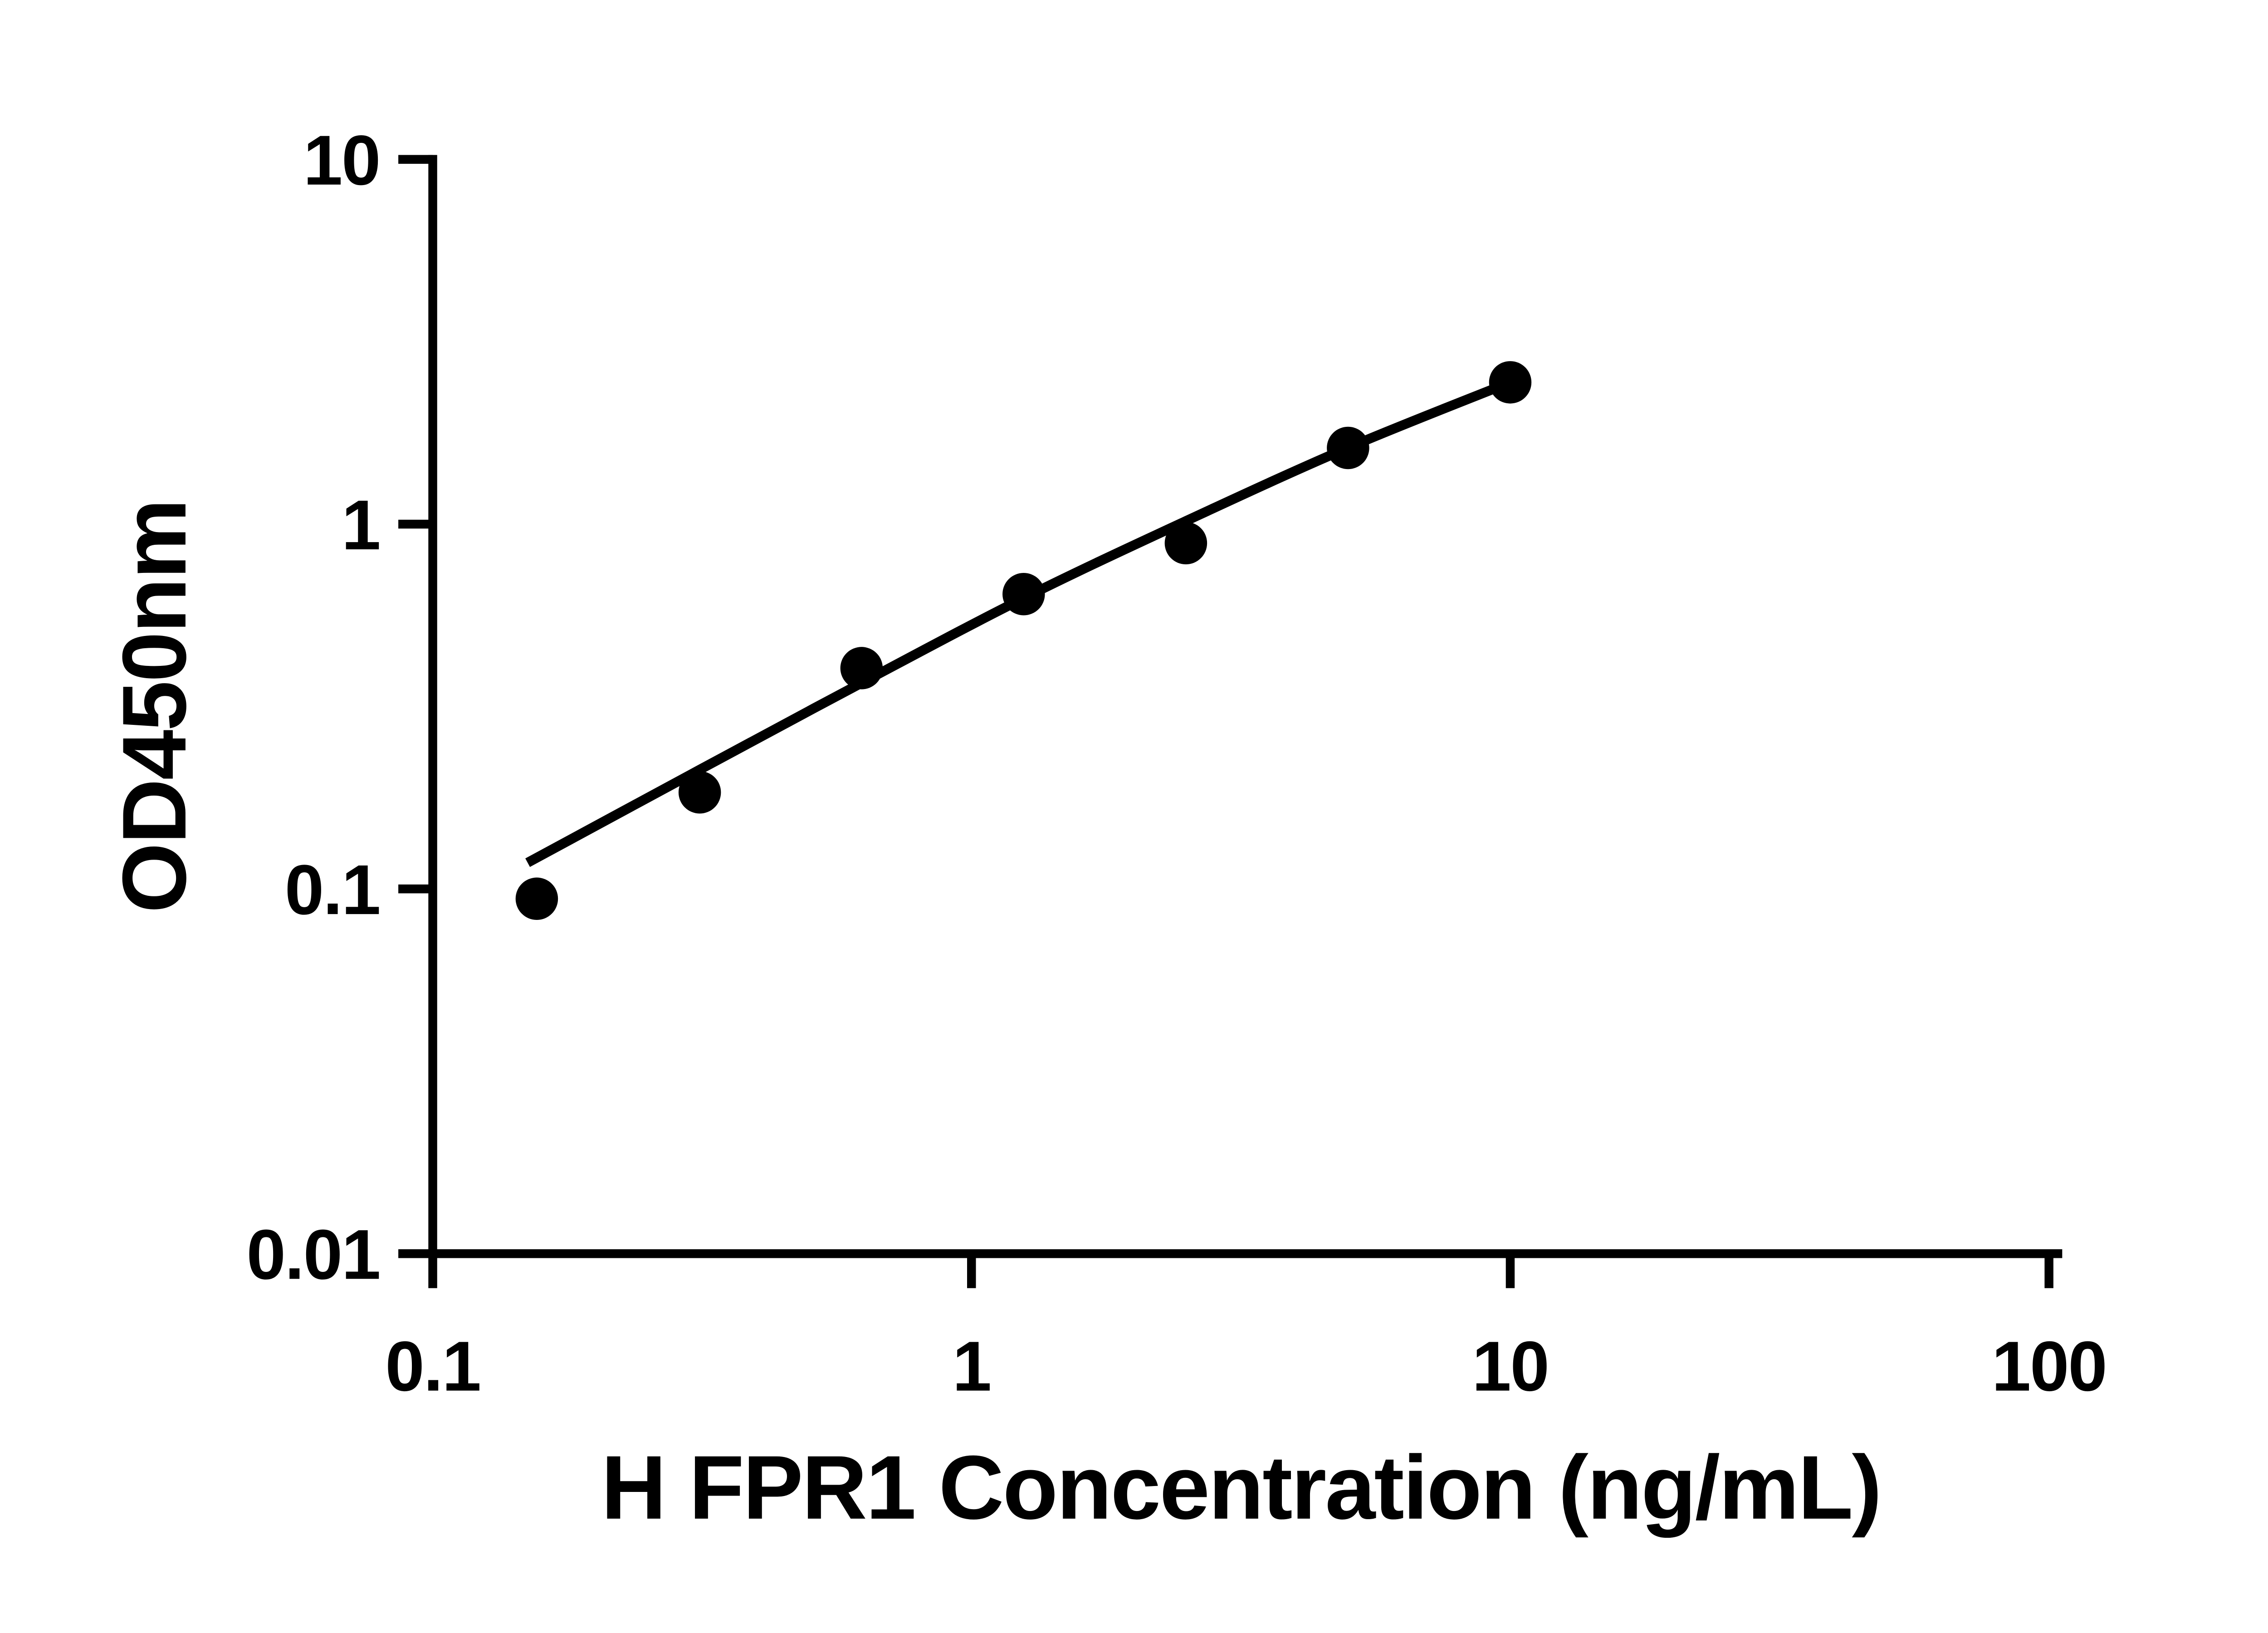 The height and width of the screenshot is (1633, 2268). I want to click on y-tick-label: 0.01, so click(313, 1254).